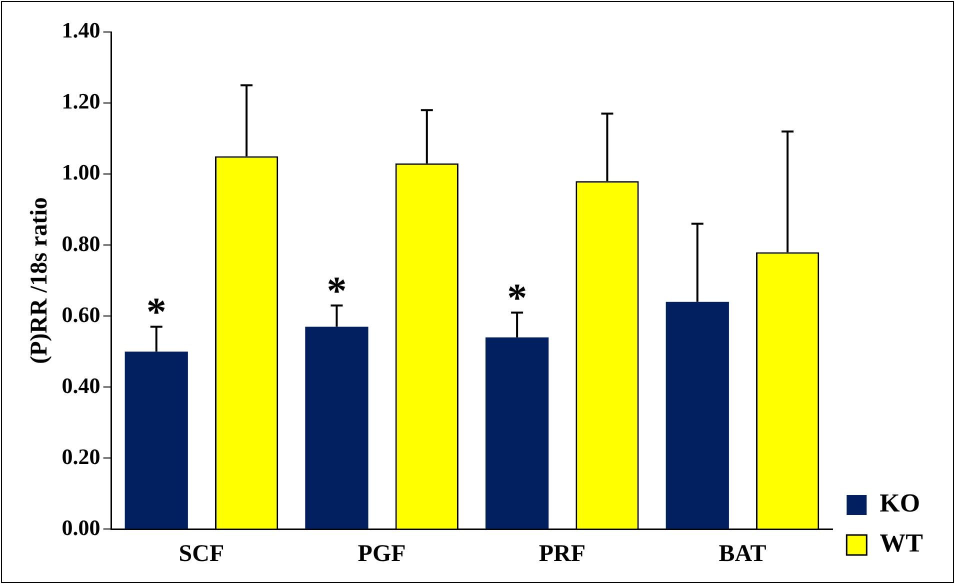 This screenshot has width=955, height=584. I want to click on y-axis-title: (P)RR /18s ratio, so click(39, 280).